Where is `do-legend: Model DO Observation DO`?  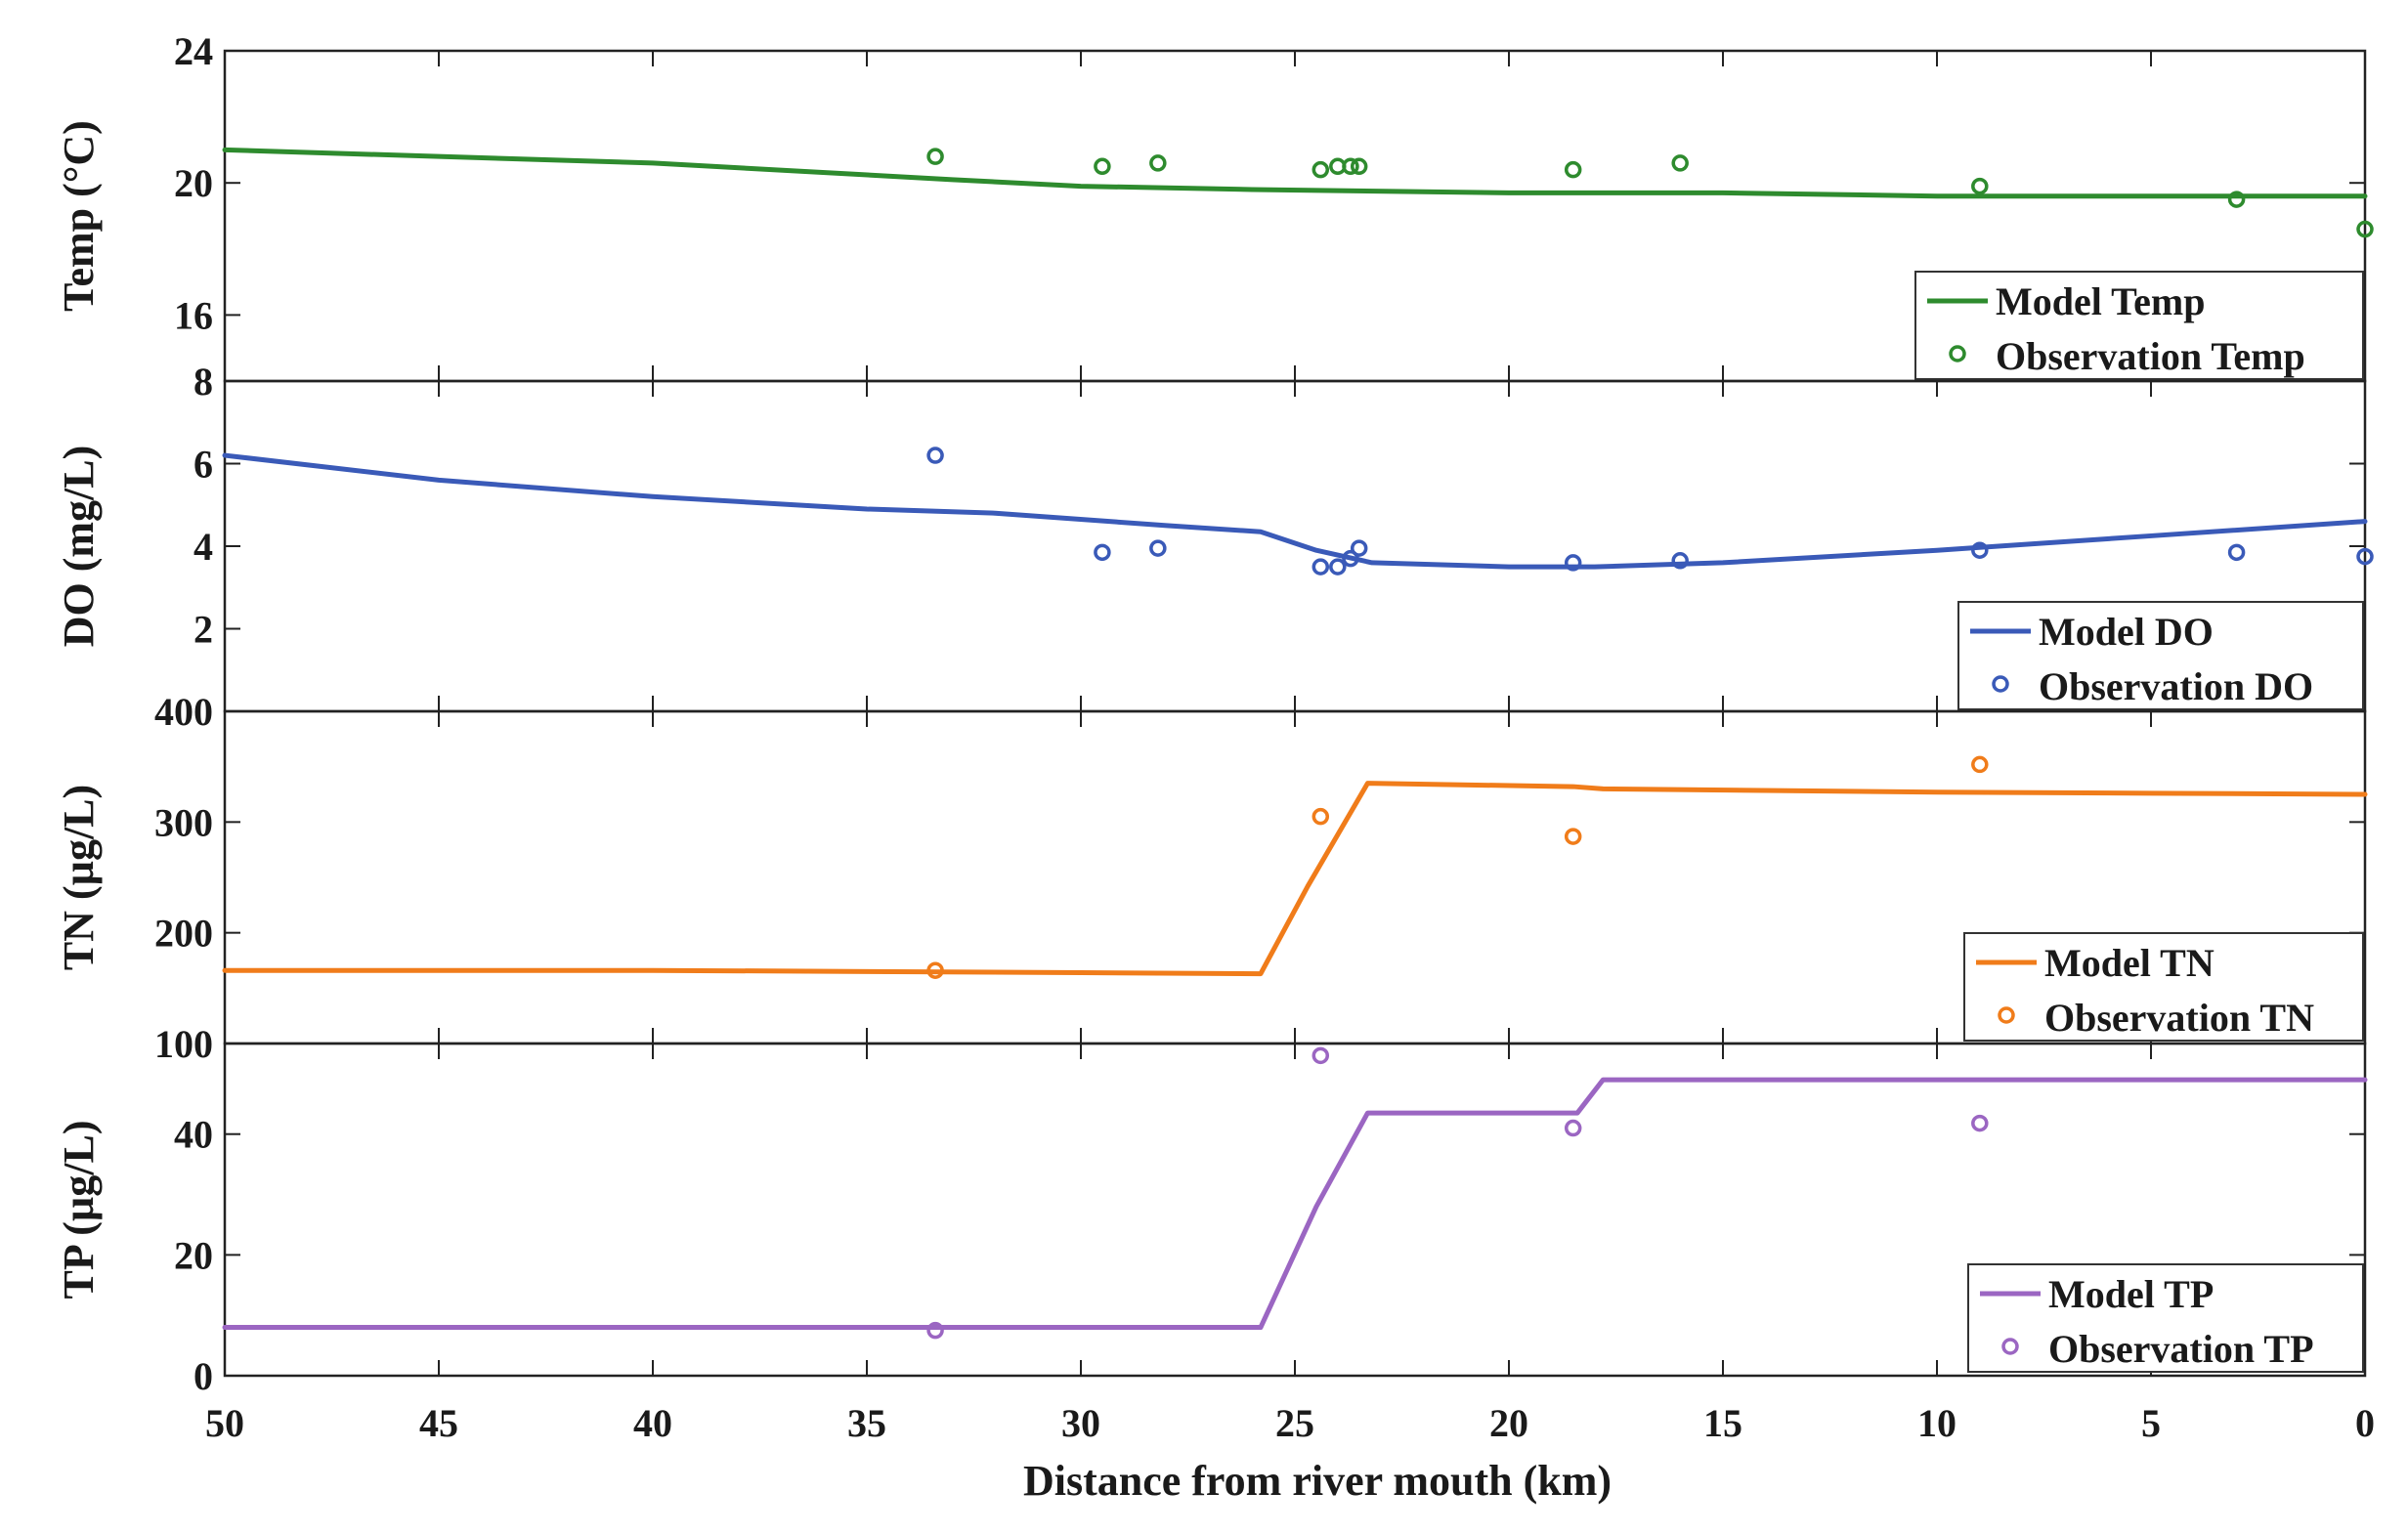
do-legend: Model DO Observation DO is located at coordinates (2161, 655).